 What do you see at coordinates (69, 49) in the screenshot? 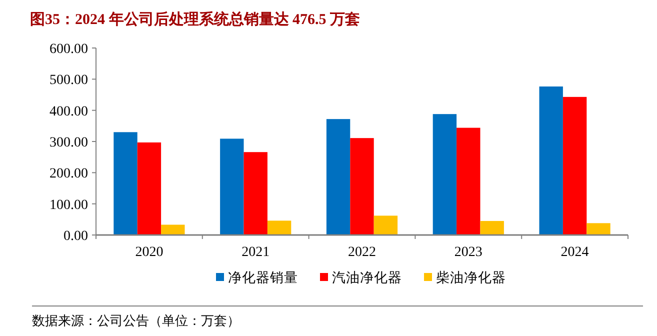
I see `y-tick-label: 600.00` at bounding box center [69, 49].